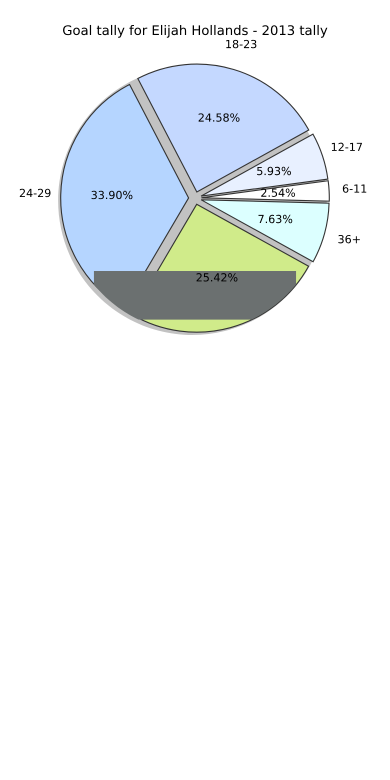  What do you see at coordinates (219, 117) in the screenshot?
I see `data-label: 24.58%` at bounding box center [219, 117].